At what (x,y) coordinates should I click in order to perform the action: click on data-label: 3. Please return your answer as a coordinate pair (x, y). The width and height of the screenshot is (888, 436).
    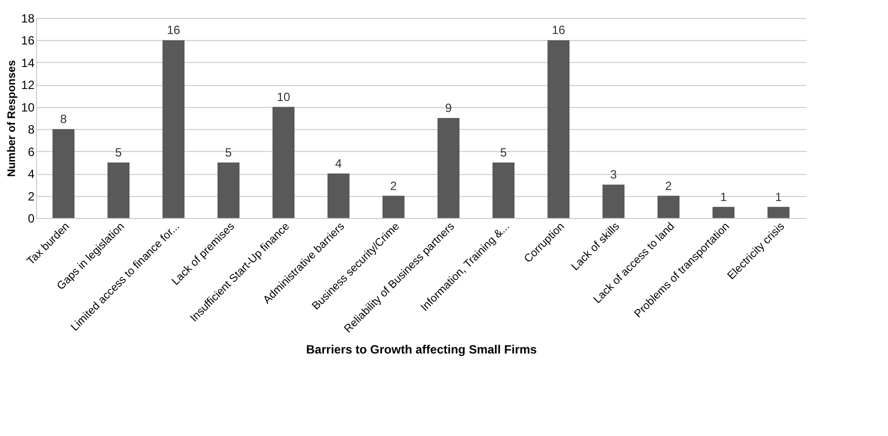
    Looking at the image, I should click on (614, 175).